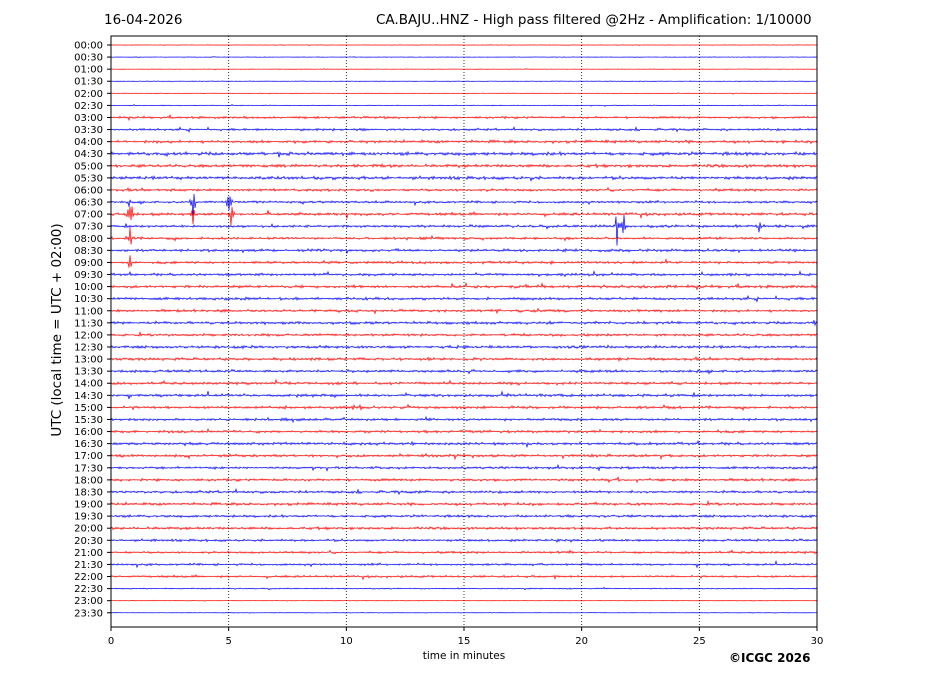 This screenshot has height=696, width=927. What do you see at coordinates (111, 641) in the screenshot?
I see `x-tick-label: 0` at bounding box center [111, 641].